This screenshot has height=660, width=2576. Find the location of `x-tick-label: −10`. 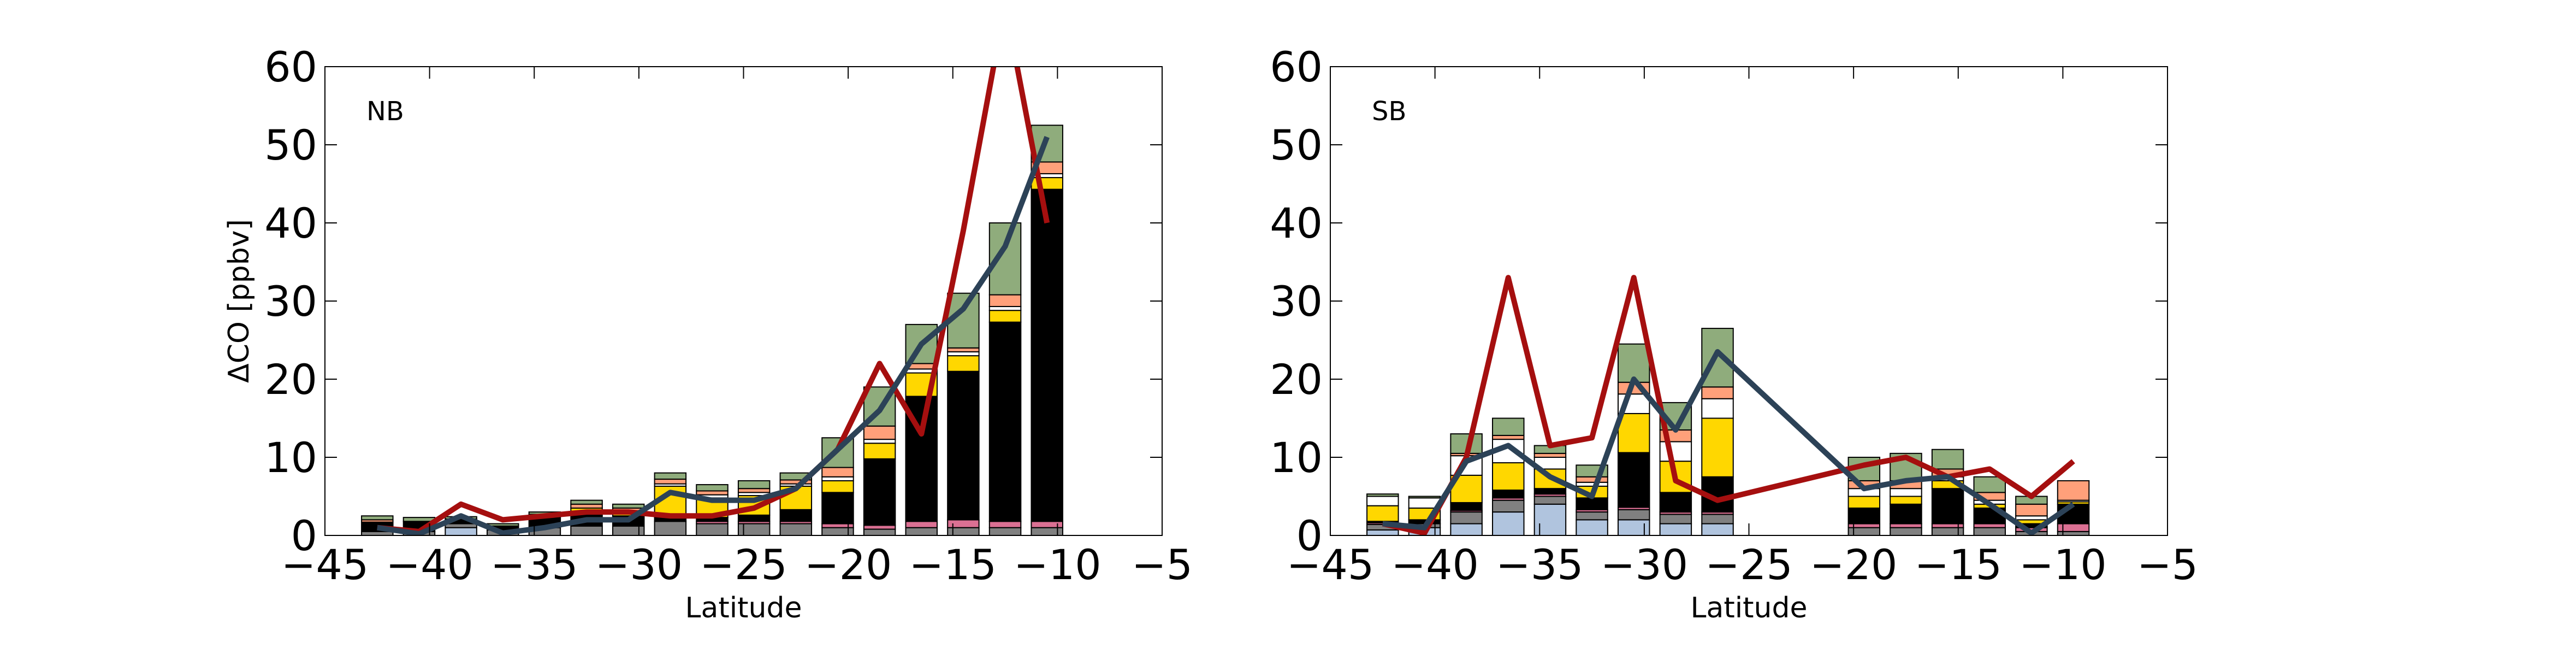

x-tick-label: −10 is located at coordinates (2062, 564).